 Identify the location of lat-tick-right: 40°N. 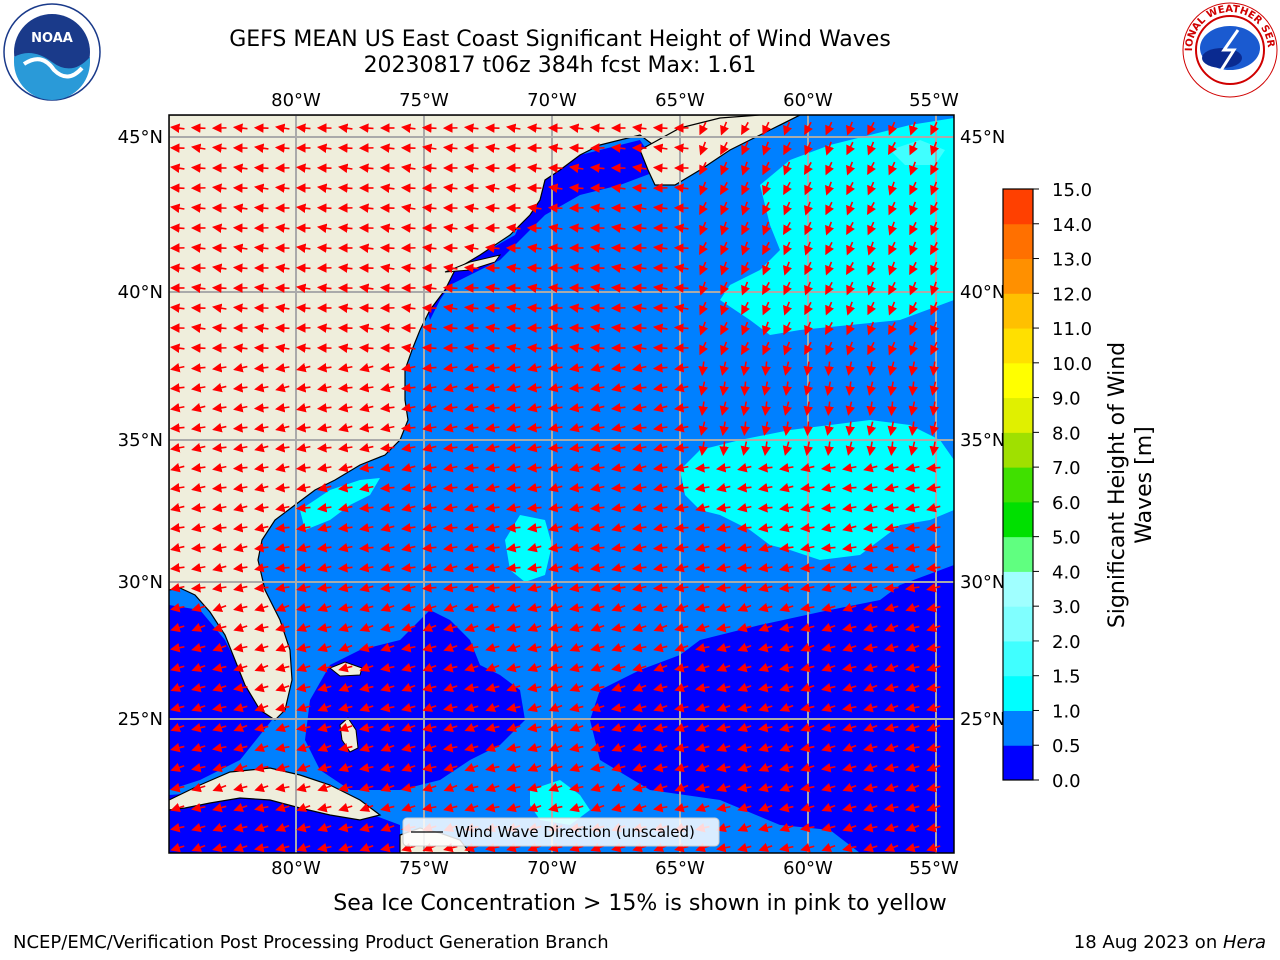
(982, 292).